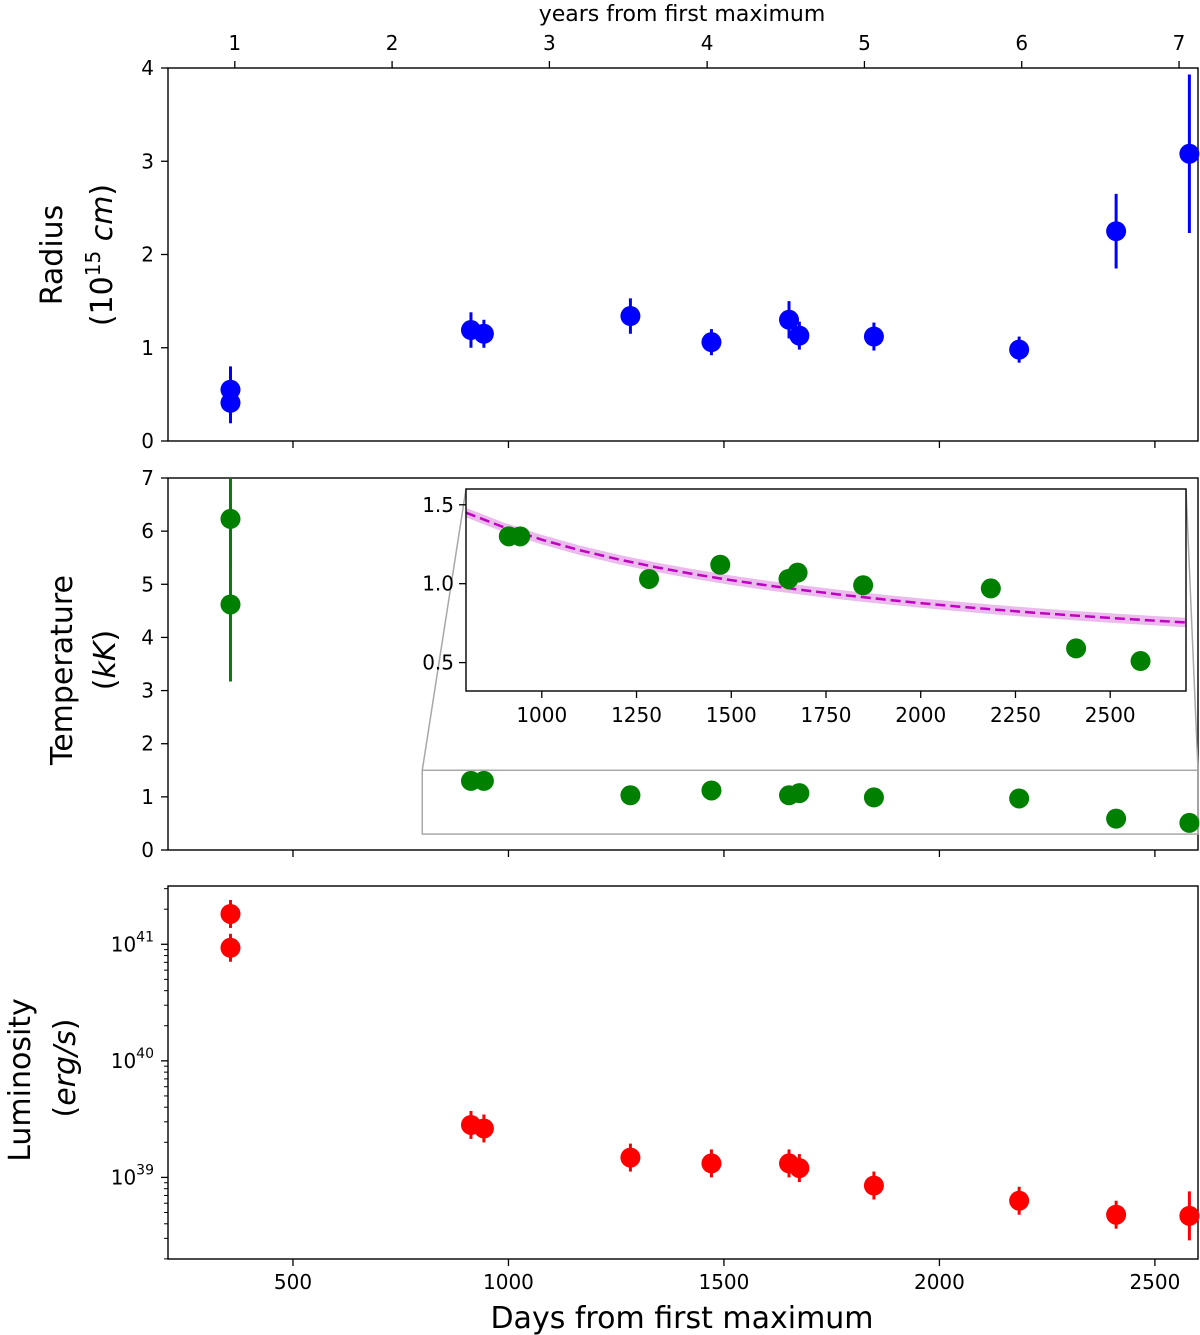 The width and height of the screenshot is (1200, 1335). I want to click on radius-ylabel-exp: 15, so click(93, 263).